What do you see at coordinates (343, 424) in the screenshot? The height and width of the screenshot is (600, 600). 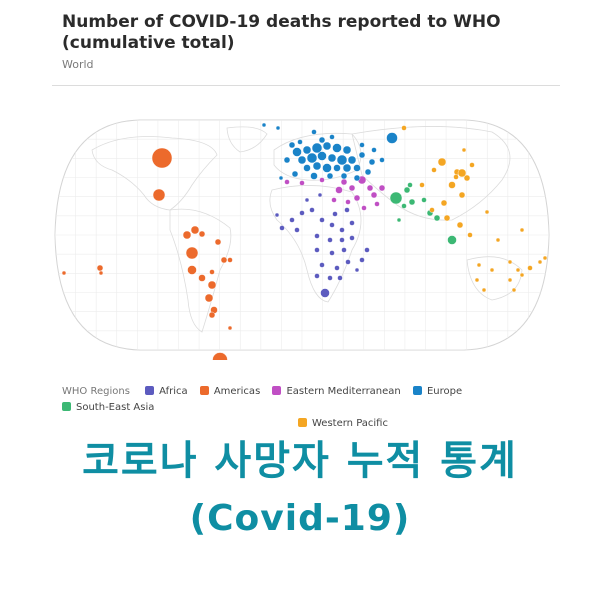 I see `legend-item-western-pacific: Western Pacific` at bounding box center [343, 424].